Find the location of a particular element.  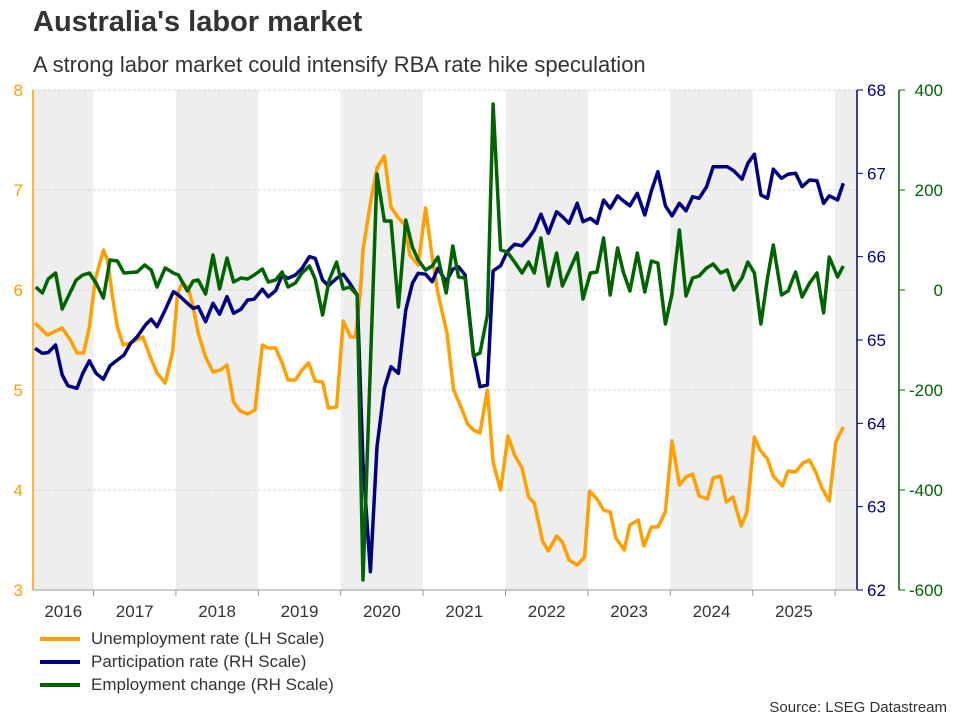

legend-label: Participation rate (RH Scale) is located at coordinates (199, 661).